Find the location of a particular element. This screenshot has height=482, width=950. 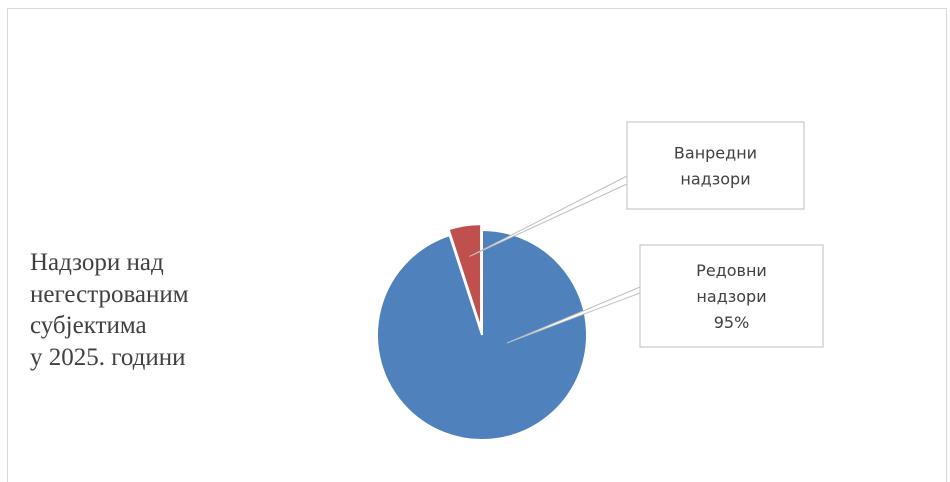

slices-layer is located at coordinates (482, 332).